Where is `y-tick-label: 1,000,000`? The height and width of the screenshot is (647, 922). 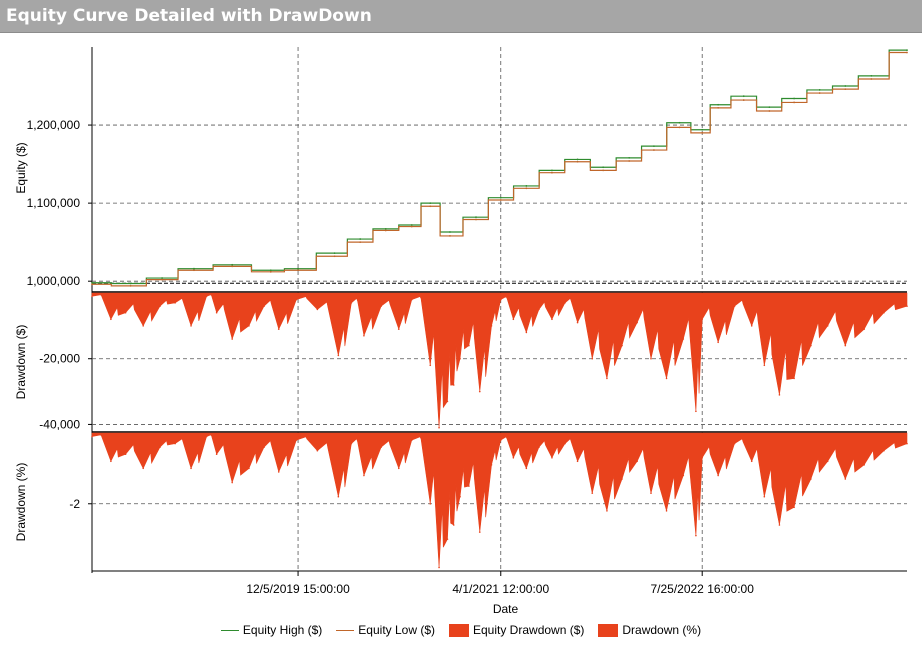 y-tick-label: 1,000,000 is located at coordinates (54, 281).